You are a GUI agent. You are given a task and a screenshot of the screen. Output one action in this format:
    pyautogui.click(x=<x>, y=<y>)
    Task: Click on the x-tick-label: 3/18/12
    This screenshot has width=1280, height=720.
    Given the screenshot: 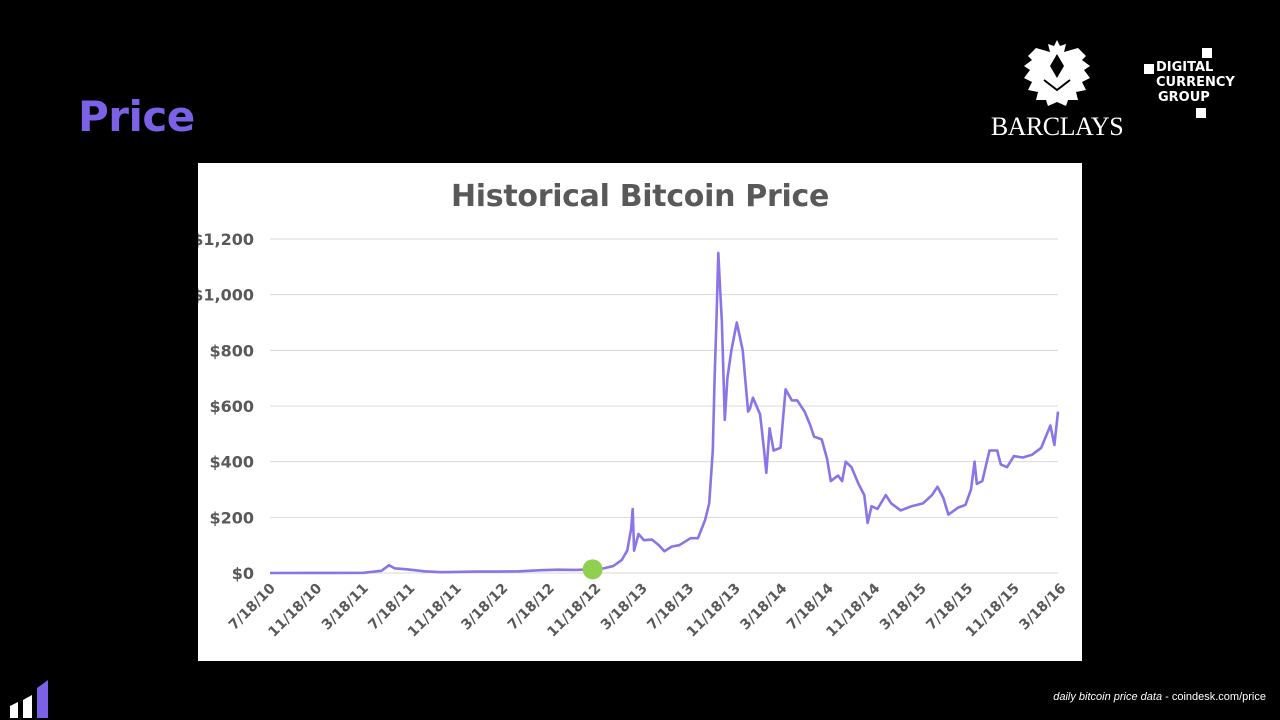 What is the action you would take?
    pyautogui.click(x=484, y=607)
    